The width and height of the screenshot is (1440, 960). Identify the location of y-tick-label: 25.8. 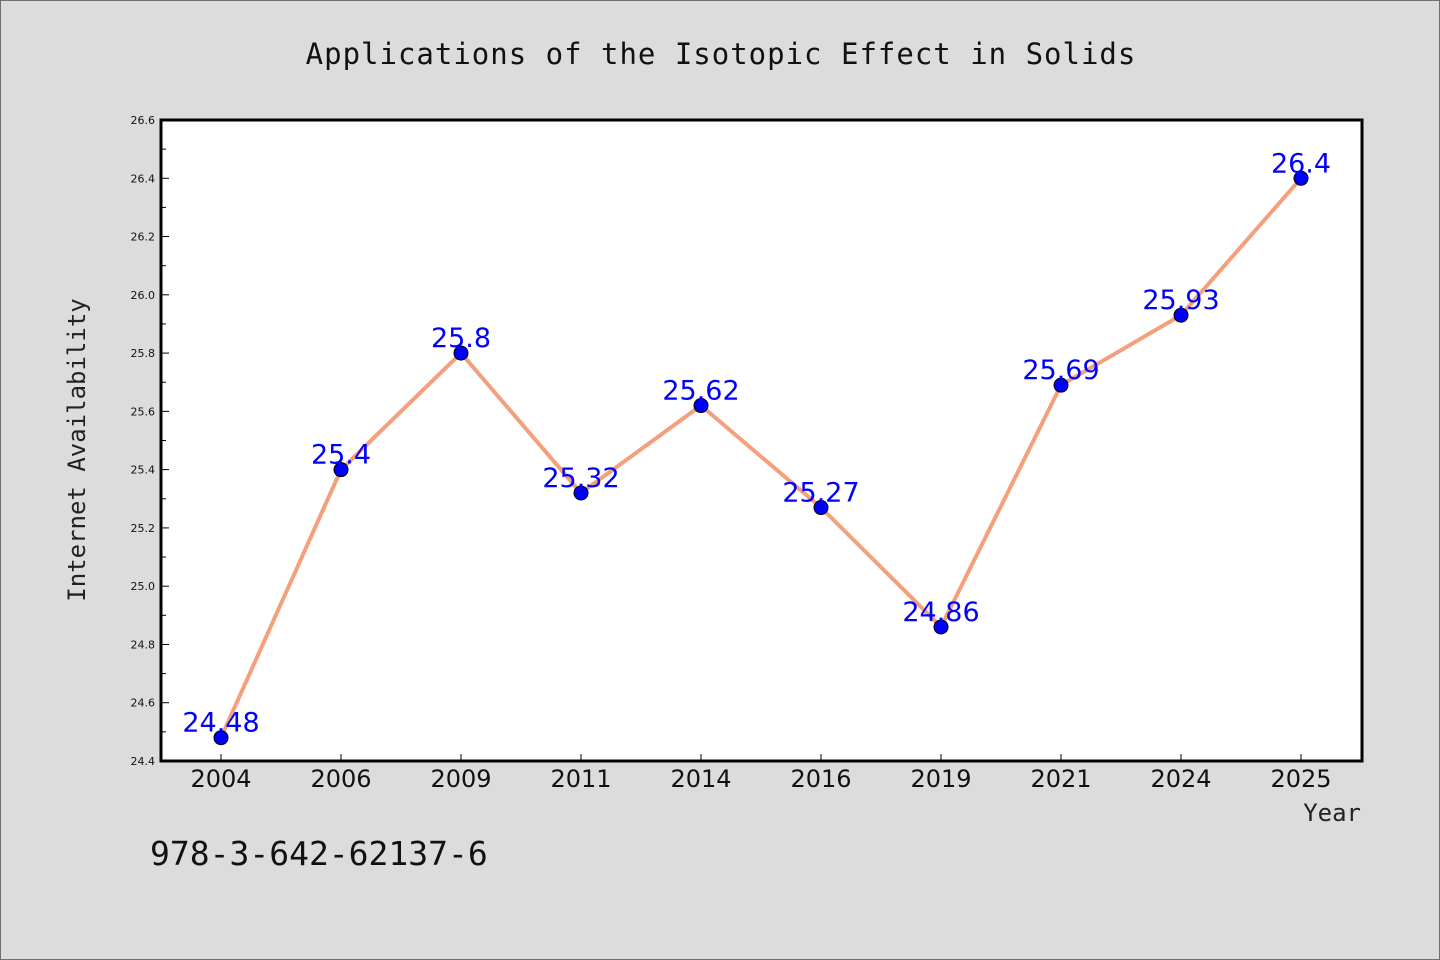
(143, 353).